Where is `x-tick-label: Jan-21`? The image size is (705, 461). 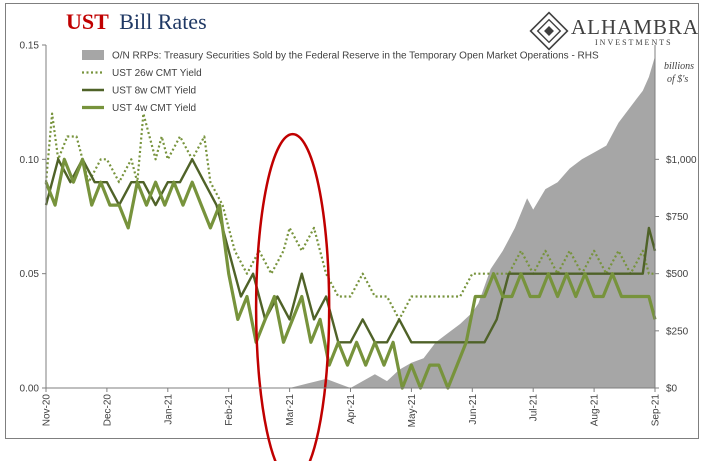
x-tick-label: Jan-21 is located at coordinates (168, 409).